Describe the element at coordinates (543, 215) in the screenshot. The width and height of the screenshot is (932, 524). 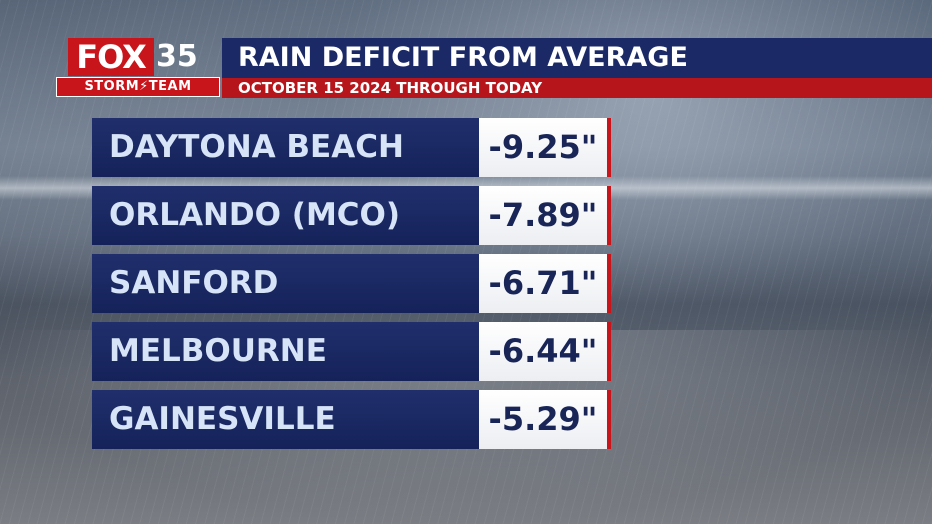
I see `deficit-value: -7.89"` at that location.